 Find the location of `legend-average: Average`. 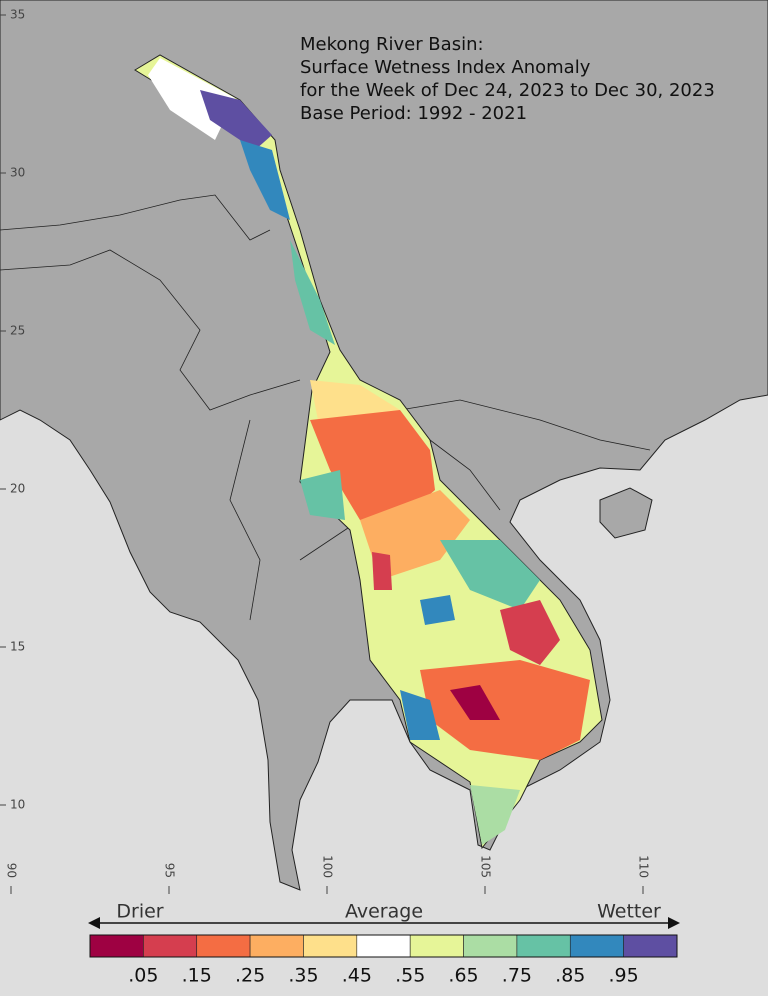

legend-average: Average is located at coordinates (384, 912).